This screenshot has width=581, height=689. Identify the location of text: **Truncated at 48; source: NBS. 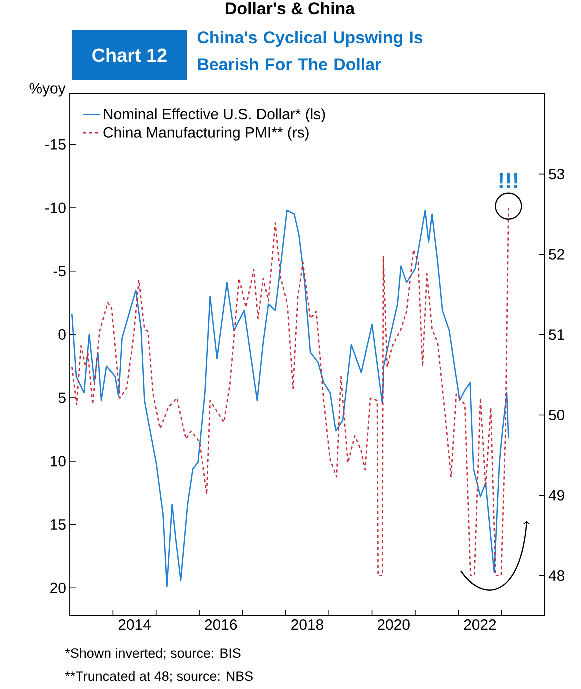
(159, 677).